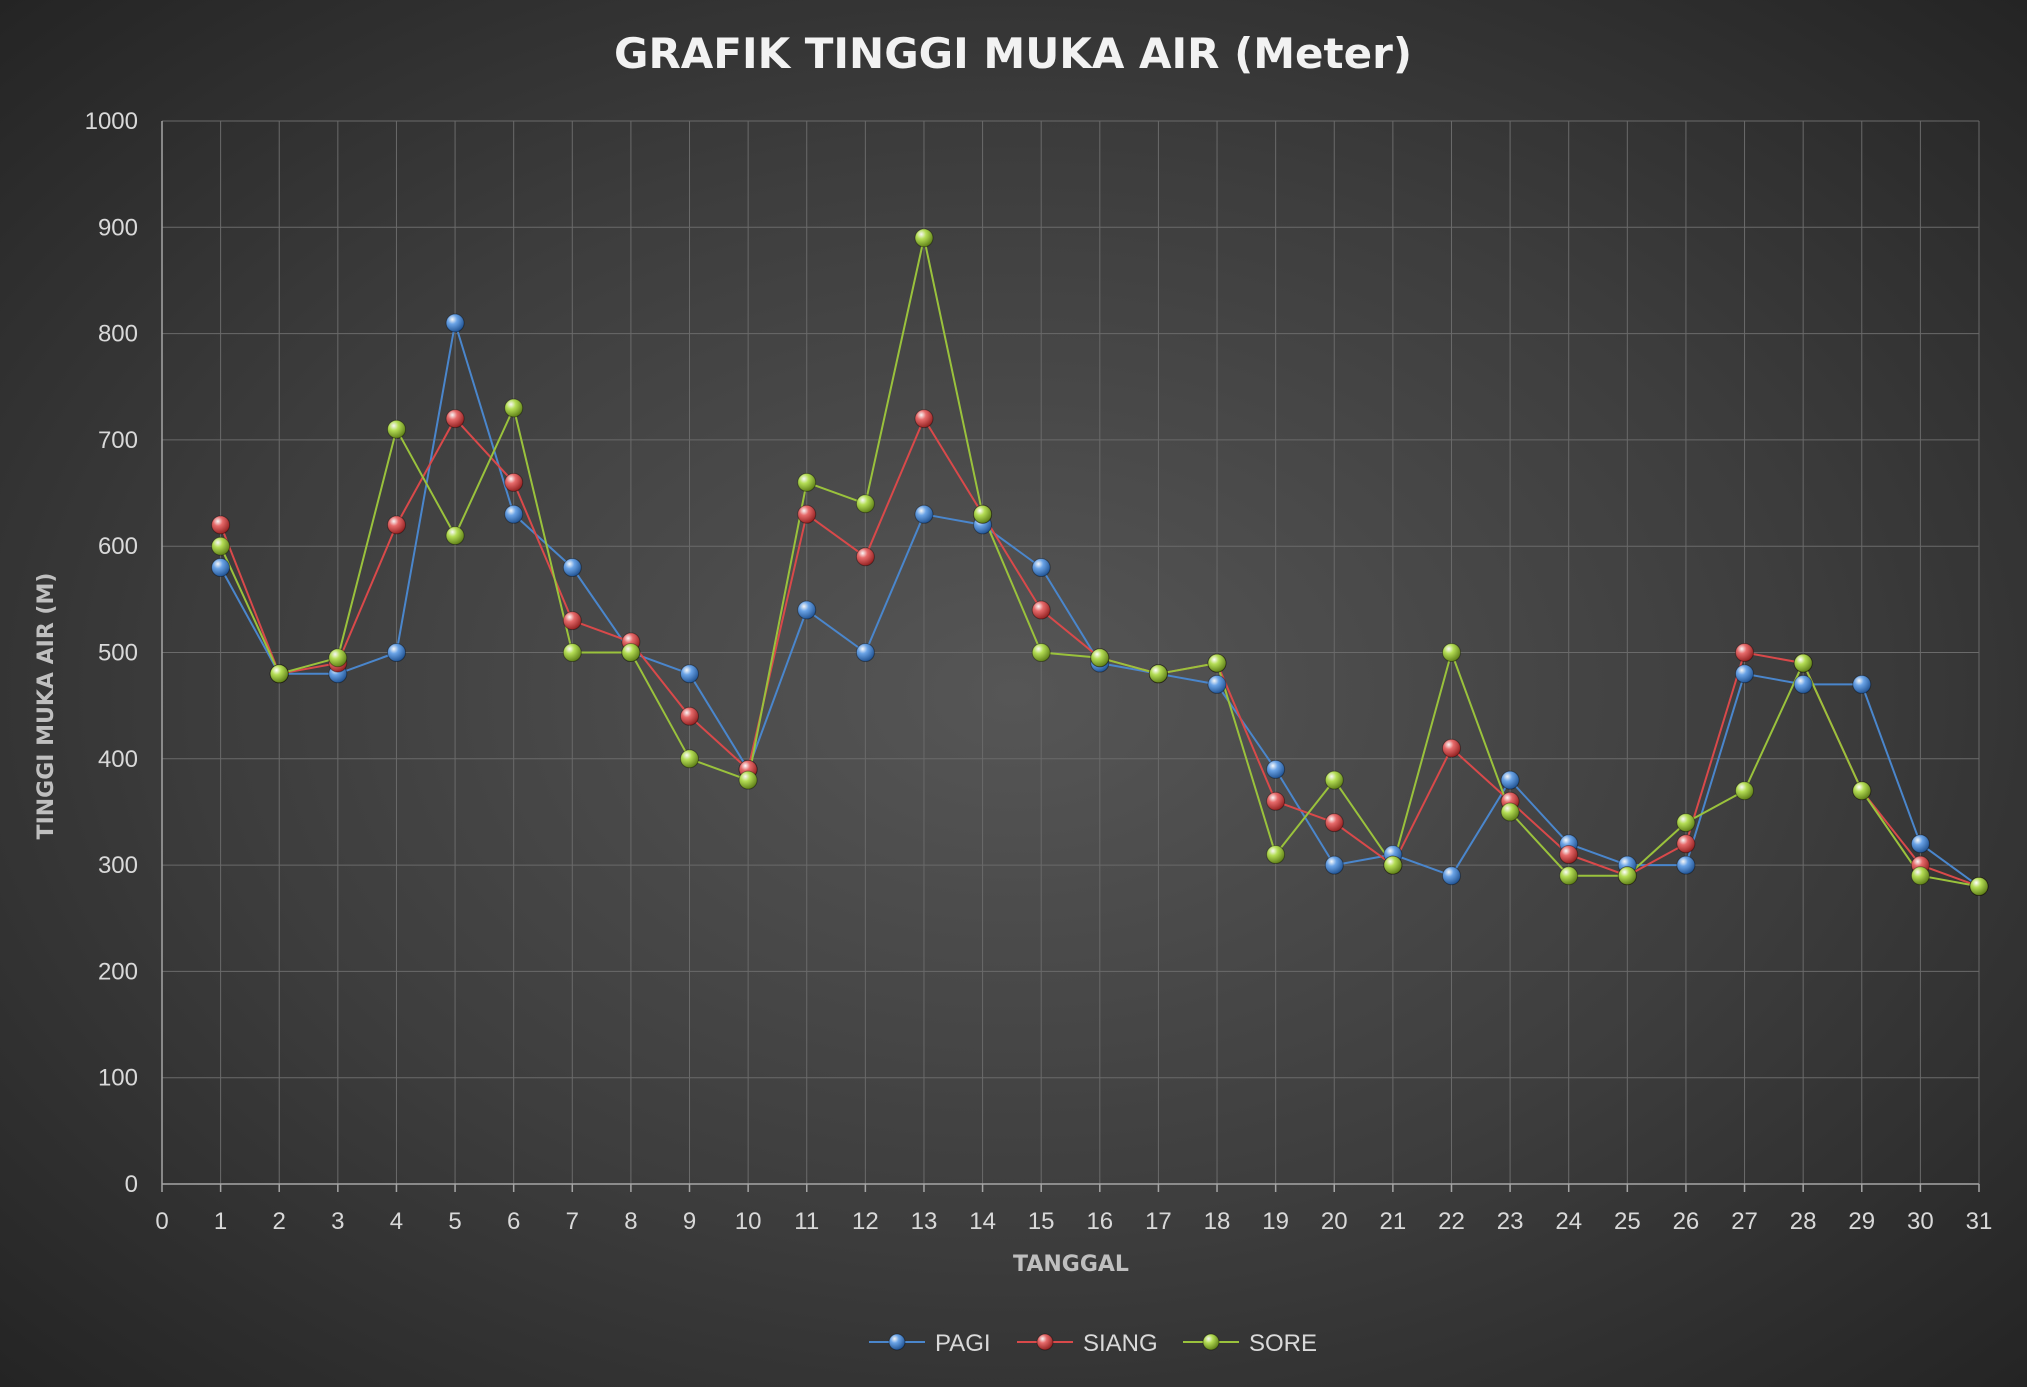 The height and width of the screenshot is (1387, 2027). Describe the element at coordinates (513, 1221) in the screenshot. I see `x-tick-label: 6` at that location.